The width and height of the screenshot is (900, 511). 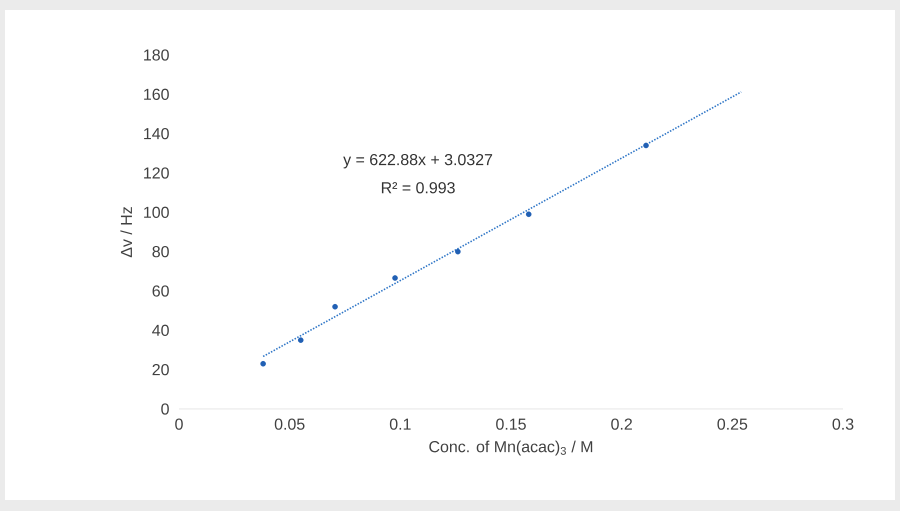 What do you see at coordinates (732, 424) in the screenshot?
I see `x-tick-label: 0.25` at bounding box center [732, 424].